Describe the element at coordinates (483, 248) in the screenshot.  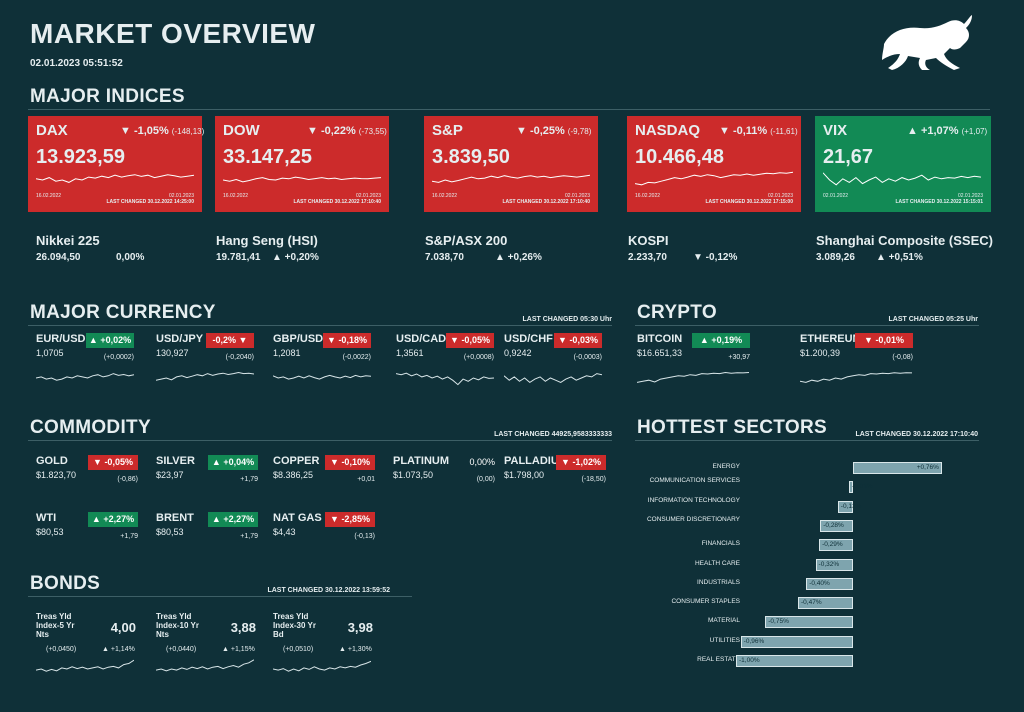
I see `index-asx: S&P/ASX 200 7.038,70 ▲ +0,26%` at that location.